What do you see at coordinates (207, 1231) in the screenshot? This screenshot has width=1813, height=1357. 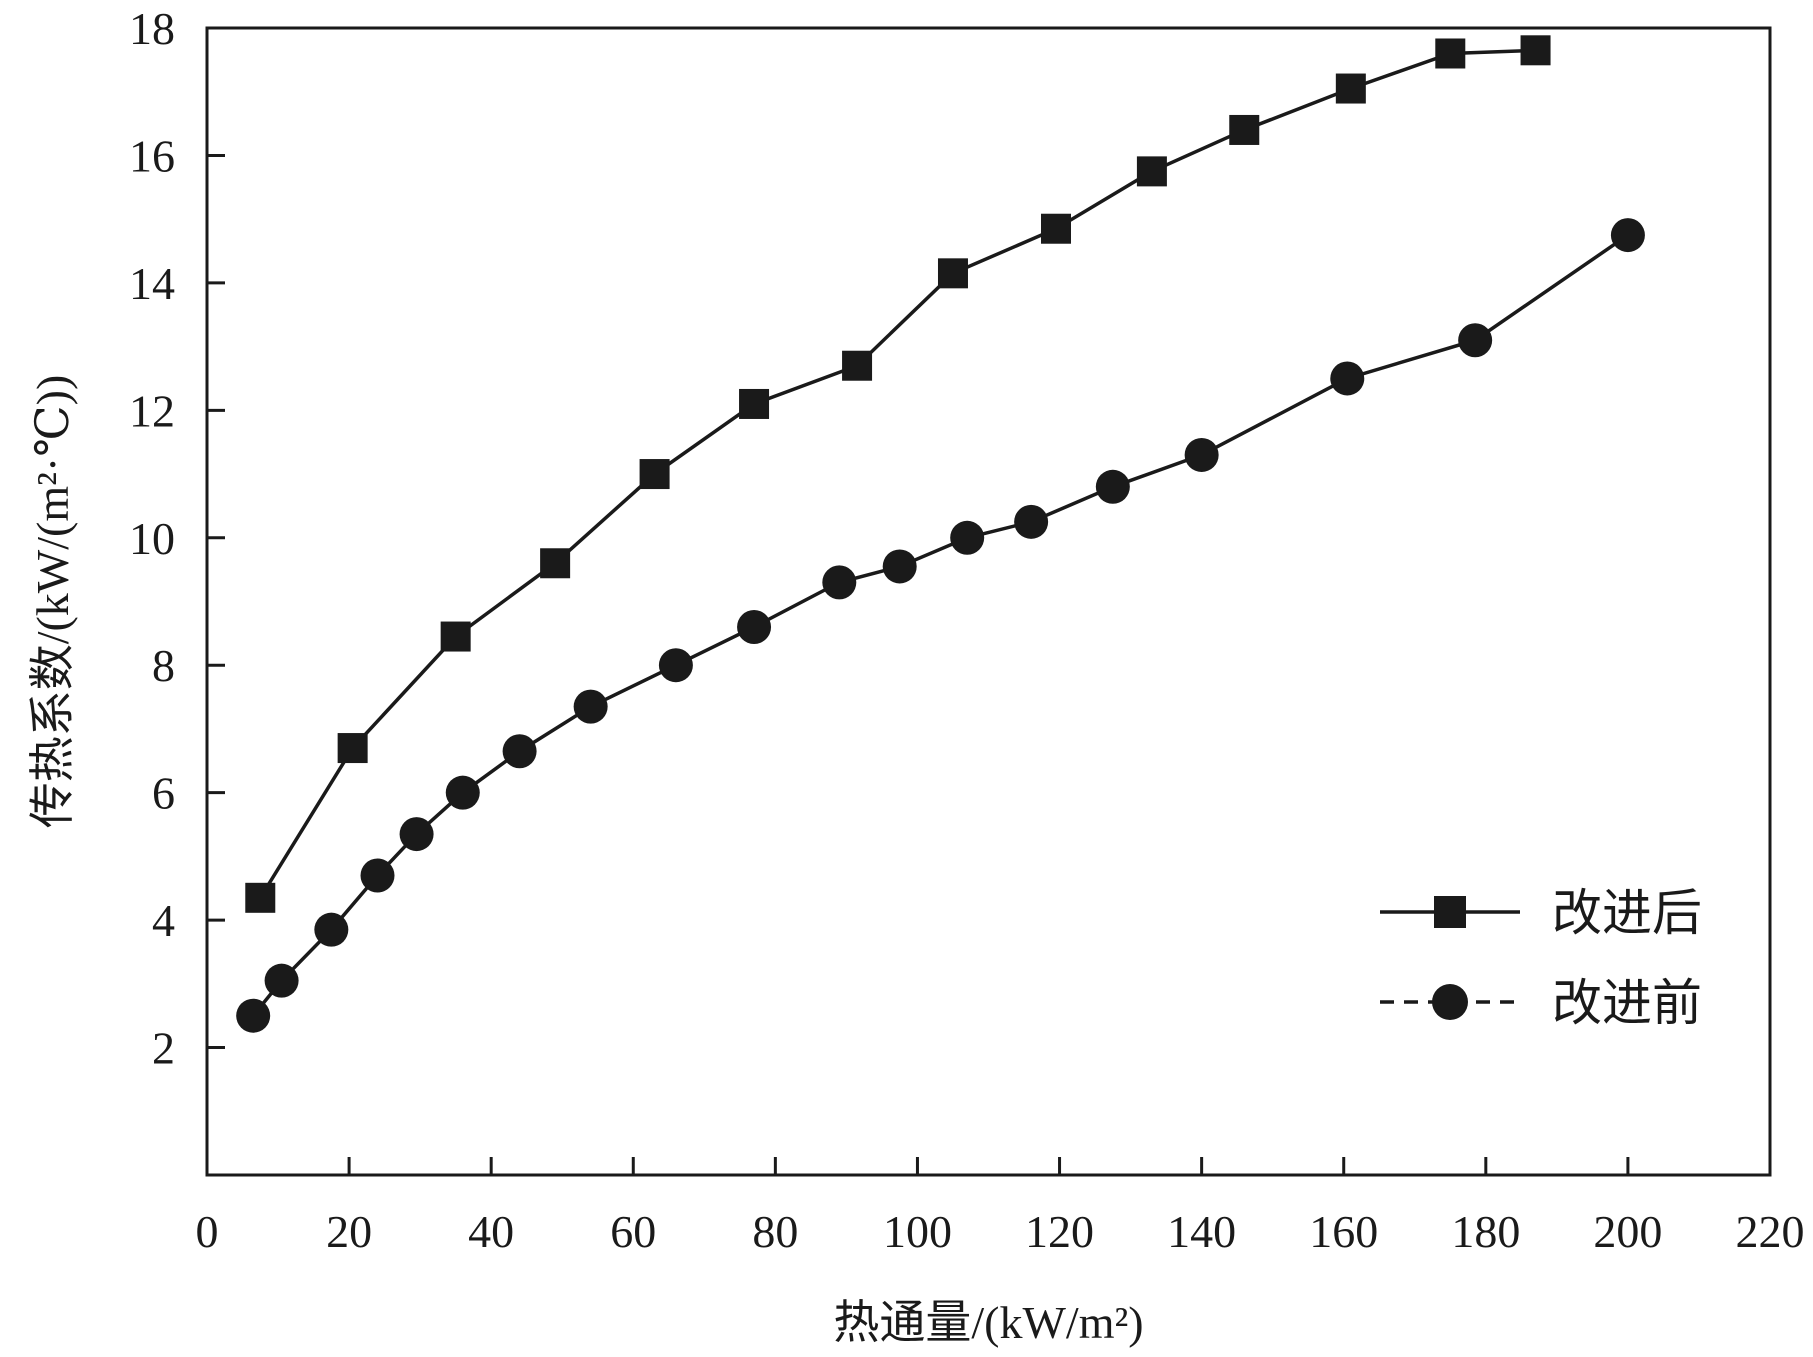 I see `x-tick-label: 0` at bounding box center [207, 1231].